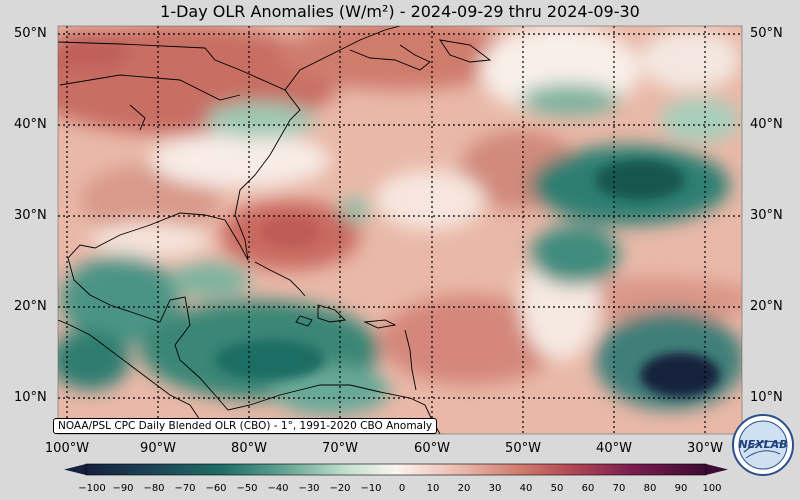 The image size is (800, 500). What do you see at coordinates (619, 488) in the screenshot?
I see `colorbar-tick-17: 70` at bounding box center [619, 488].